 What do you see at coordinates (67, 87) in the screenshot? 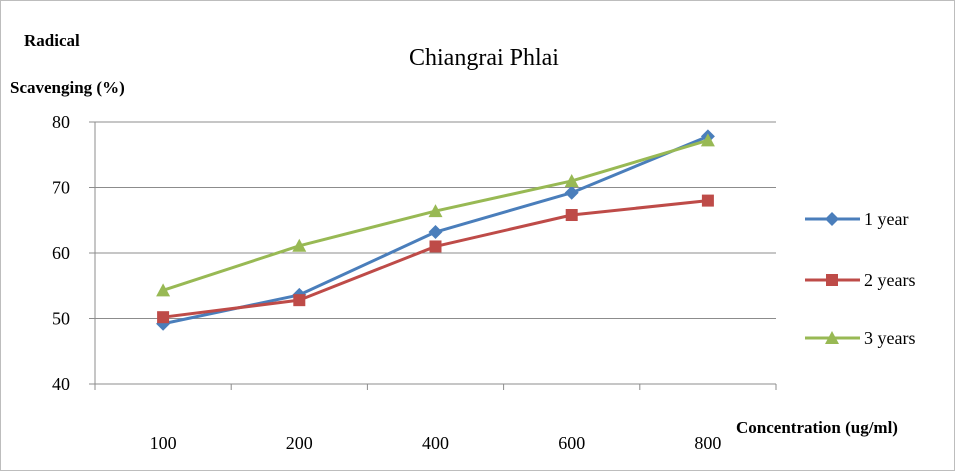
I see `y-axis-label-line2: Scavenging (%)` at bounding box center [67, 87].